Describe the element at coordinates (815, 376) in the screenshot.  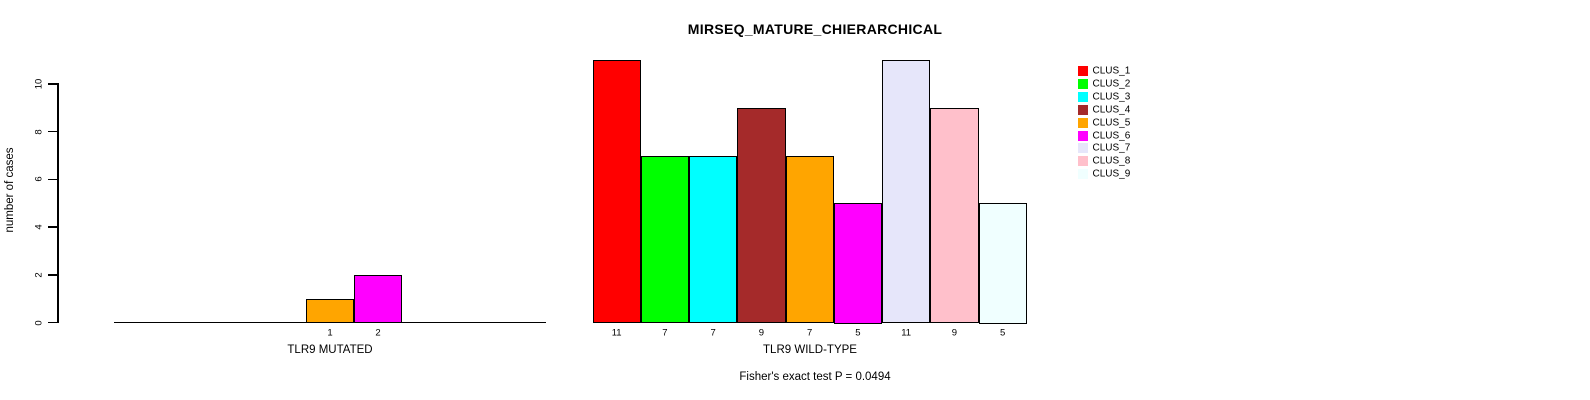
I see `fisher-test-annotation: Fisher's exact test P = 0.0494` at that location.